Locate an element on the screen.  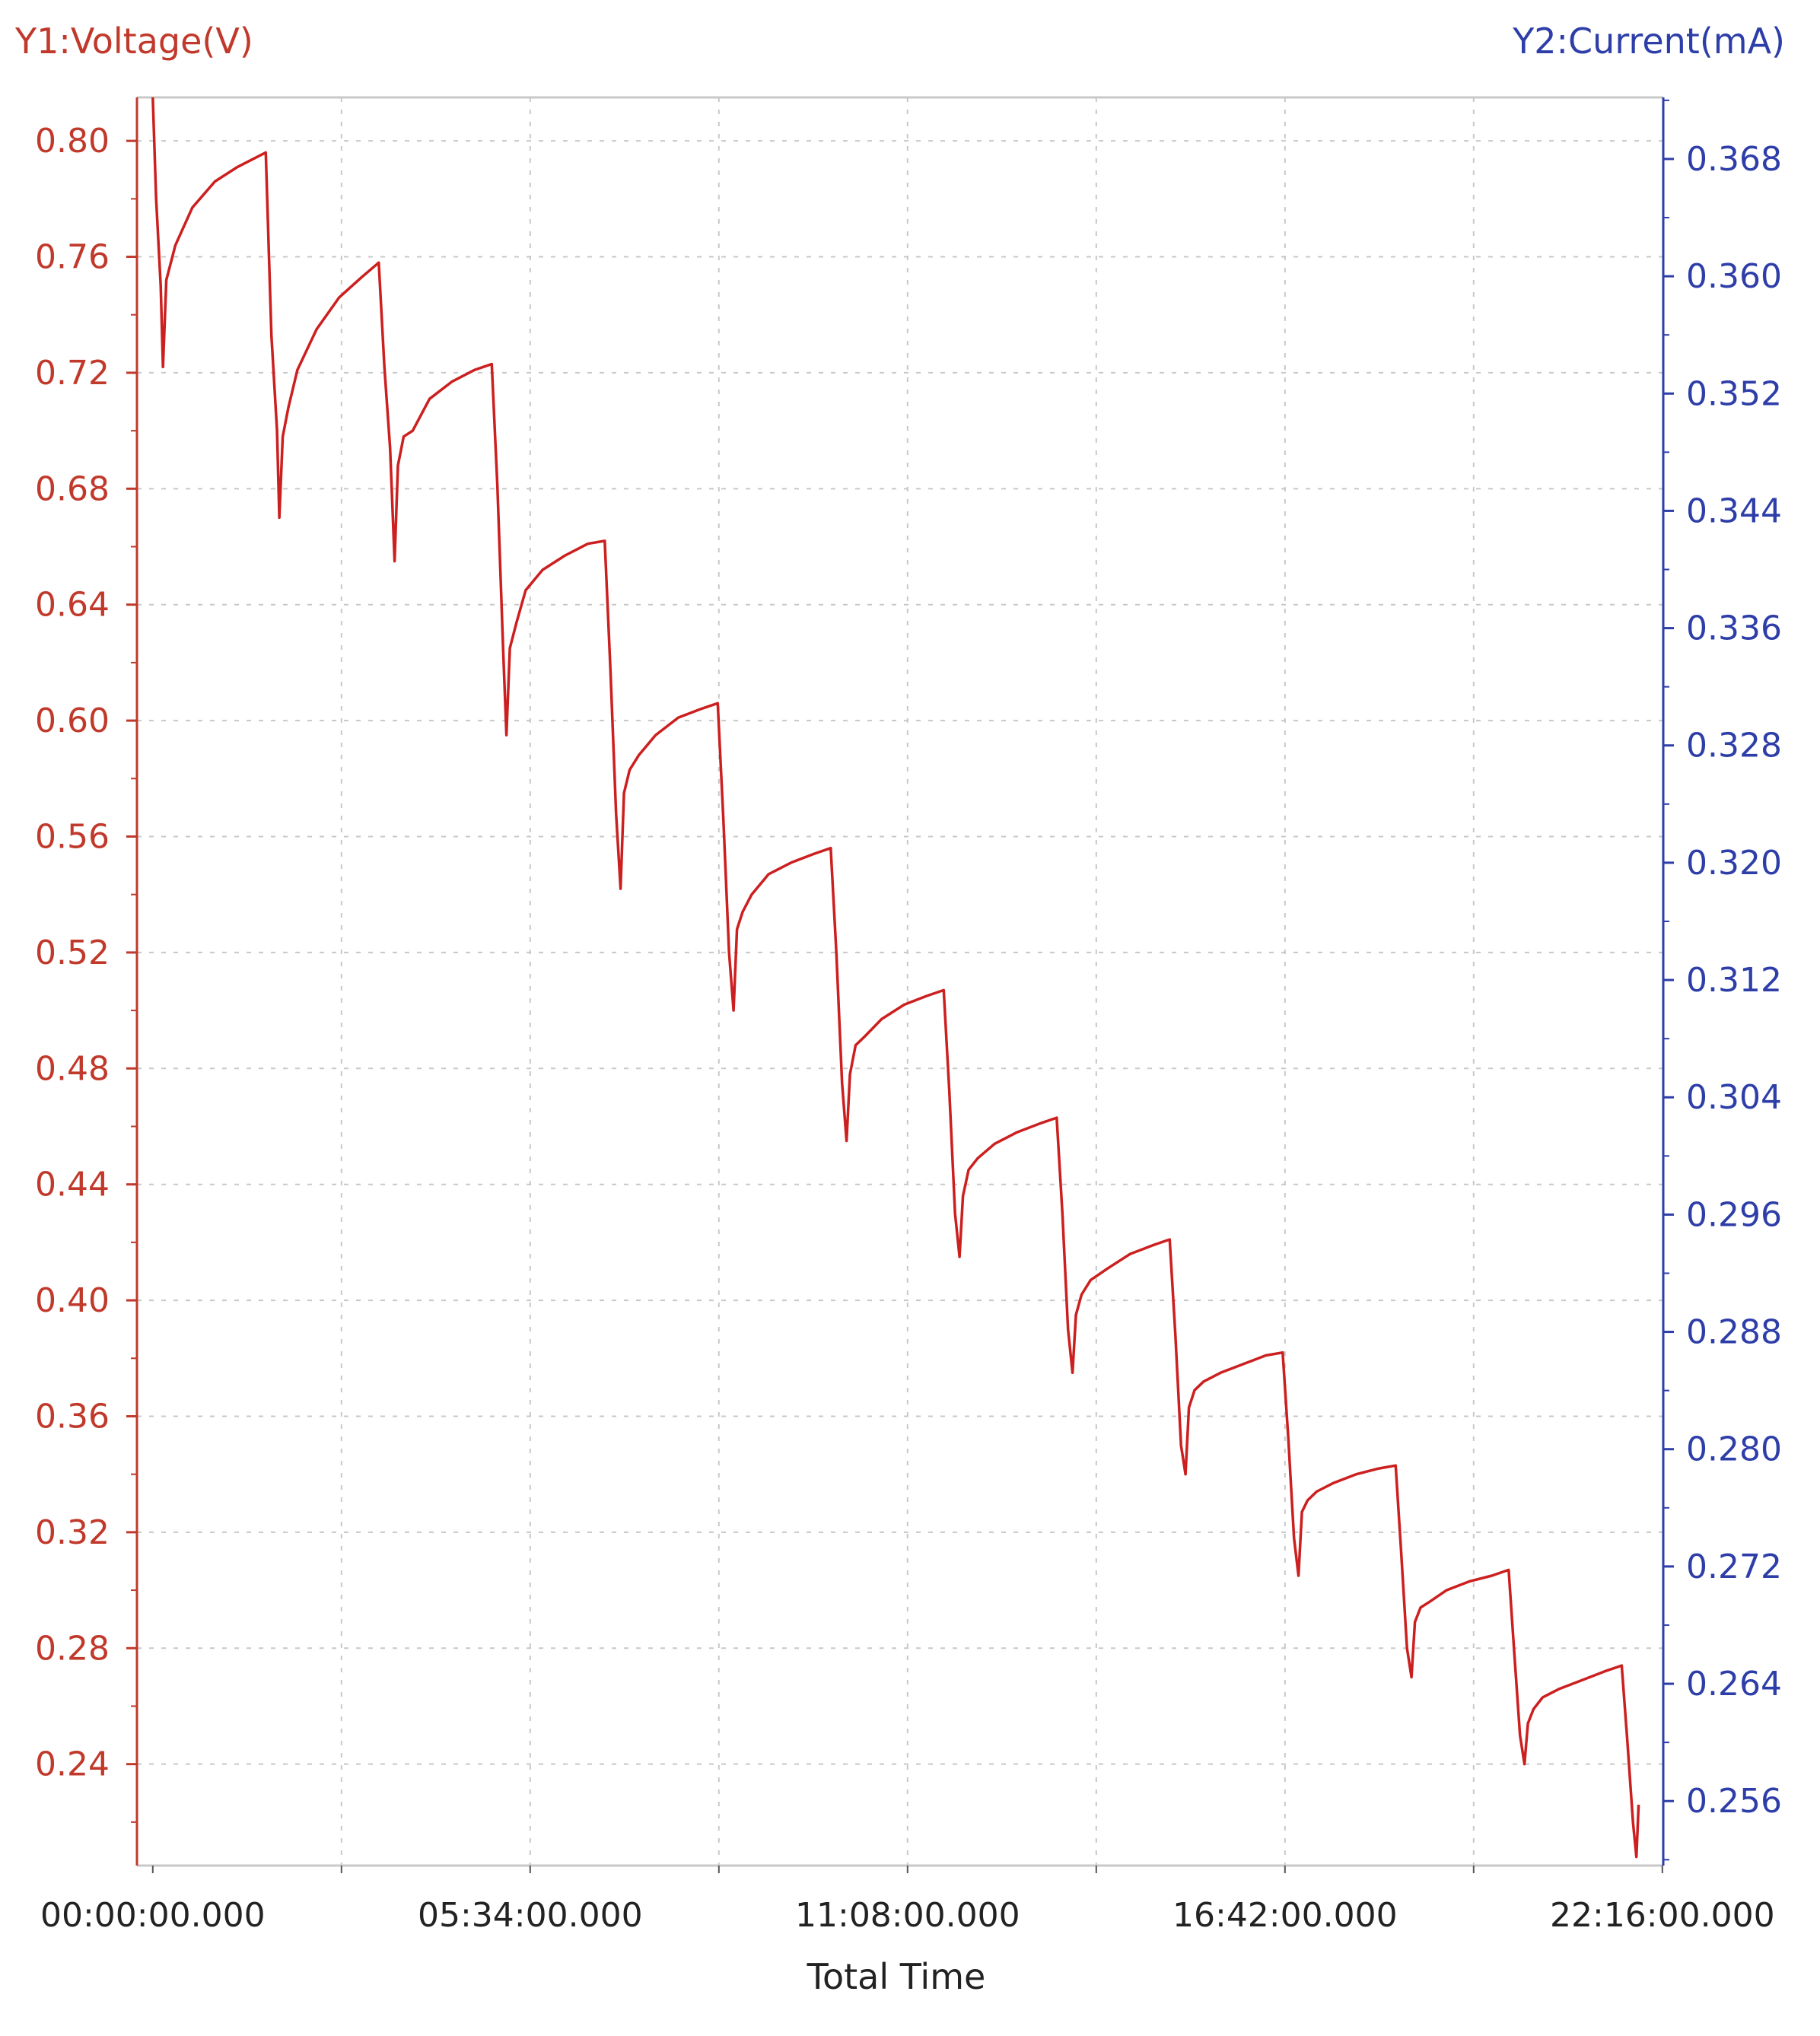
y1-tick-label: 0.64 is located at coordinates (73, 605).